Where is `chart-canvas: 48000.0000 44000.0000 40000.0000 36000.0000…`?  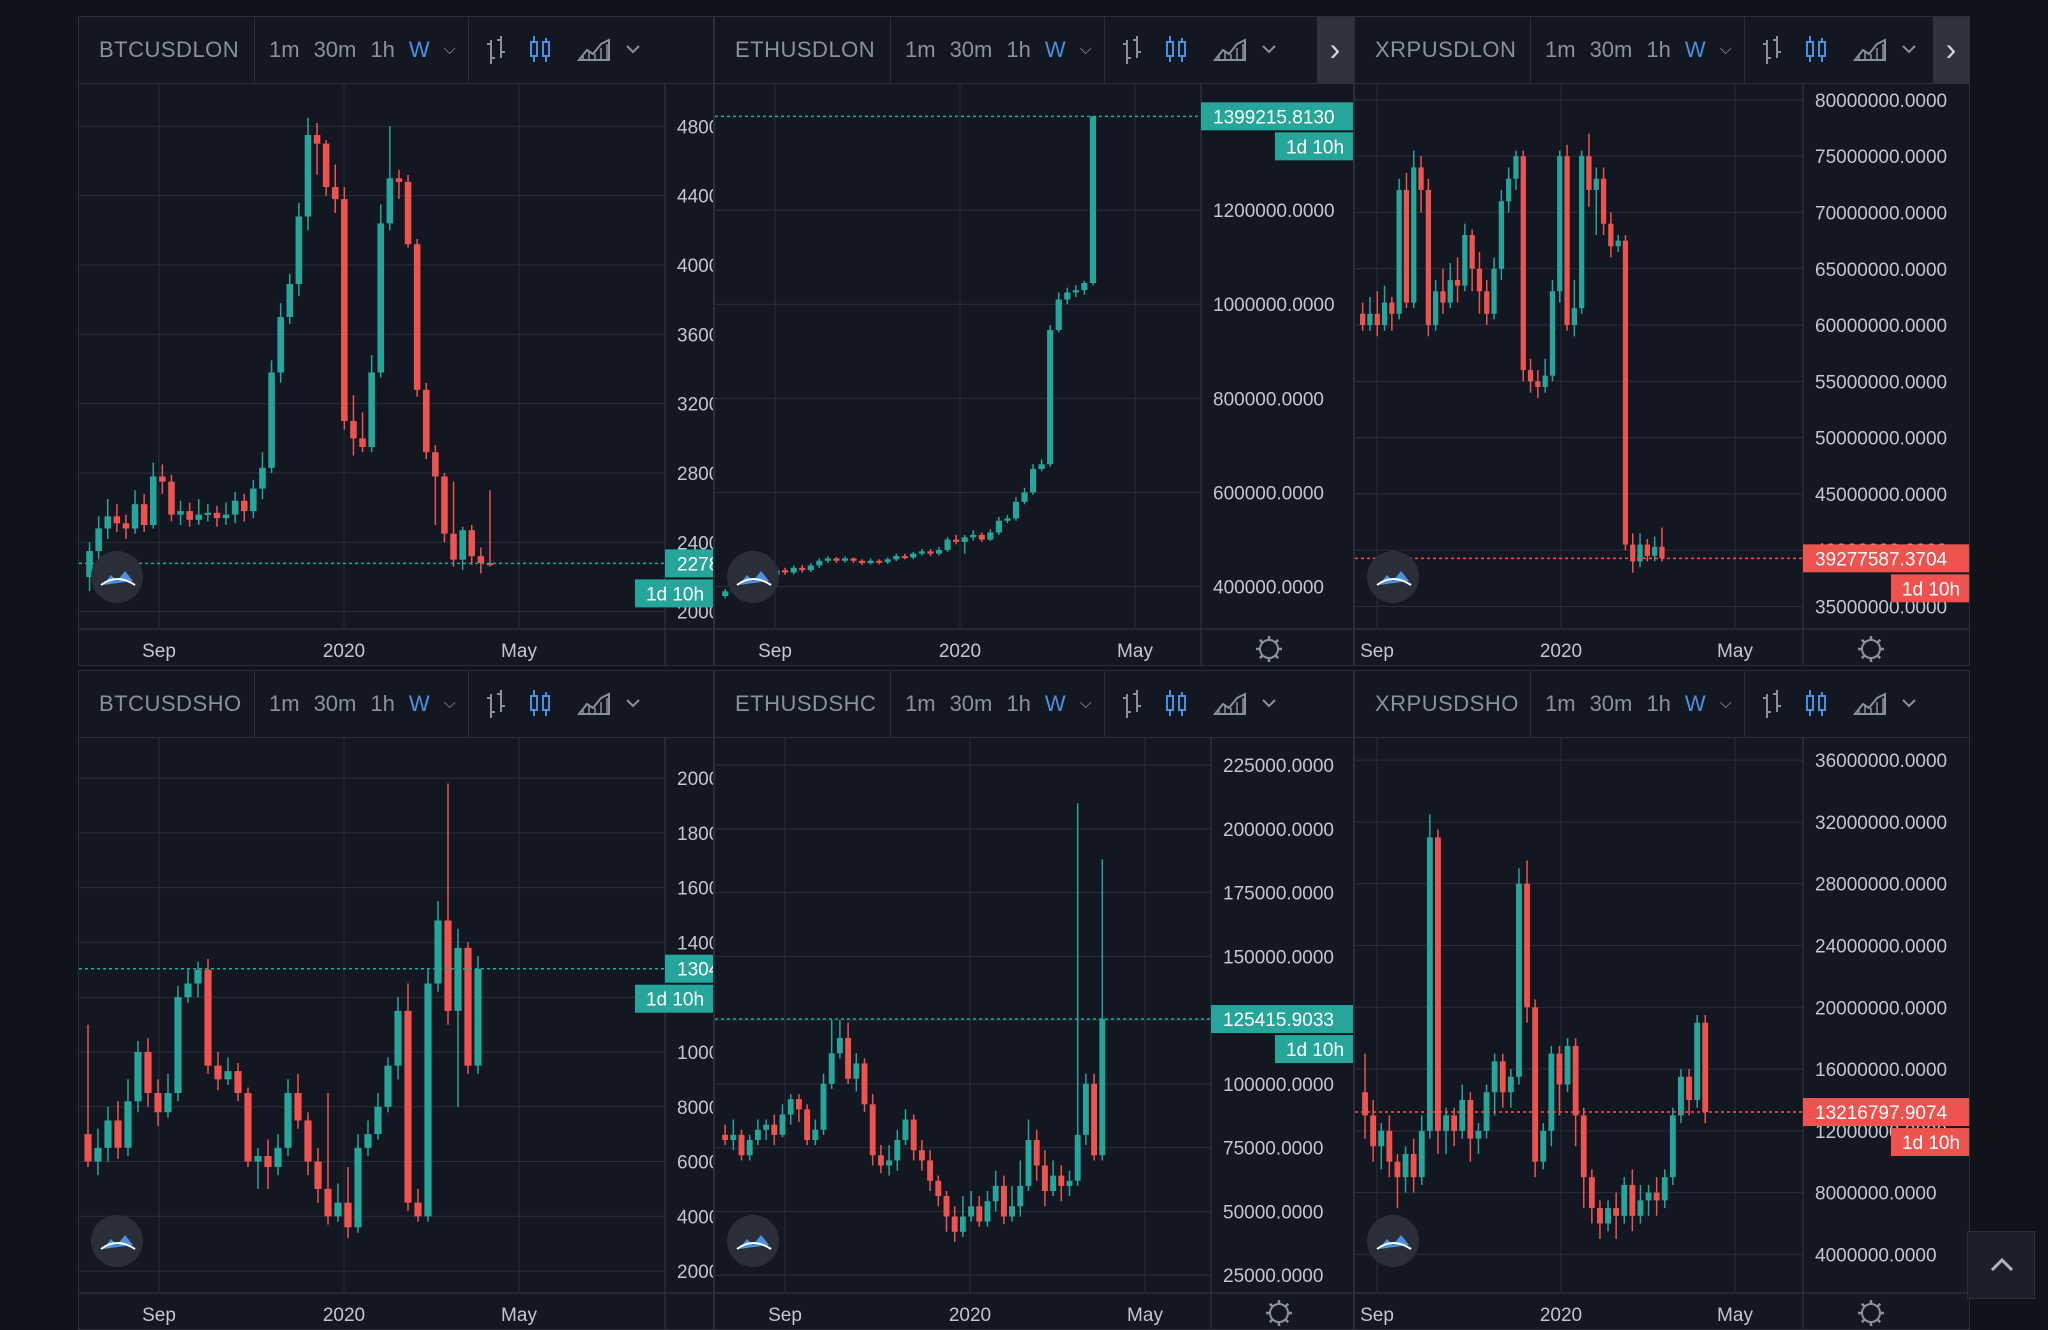
chart-canvas: 48000.0000 44000.0000 40000.0000 36000.0000… is located at coordinates (396, 374).